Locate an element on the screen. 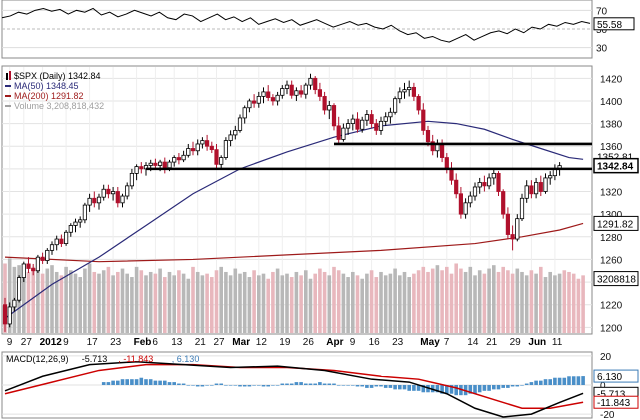 Image resolution: width=640 pixels, height=420 pixels. price-tag-box is located at coordinates (616, 223).